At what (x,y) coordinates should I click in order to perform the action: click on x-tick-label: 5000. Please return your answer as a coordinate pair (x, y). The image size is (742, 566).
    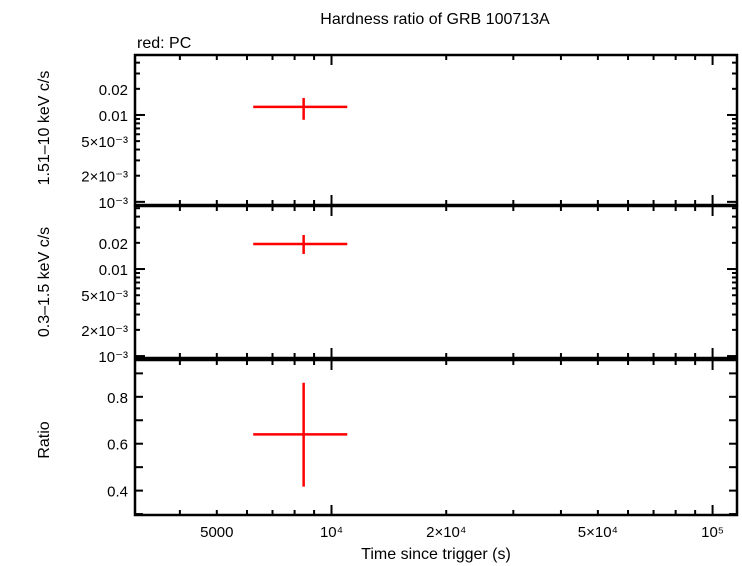
    Looking at the image, I should click on (216, 532).